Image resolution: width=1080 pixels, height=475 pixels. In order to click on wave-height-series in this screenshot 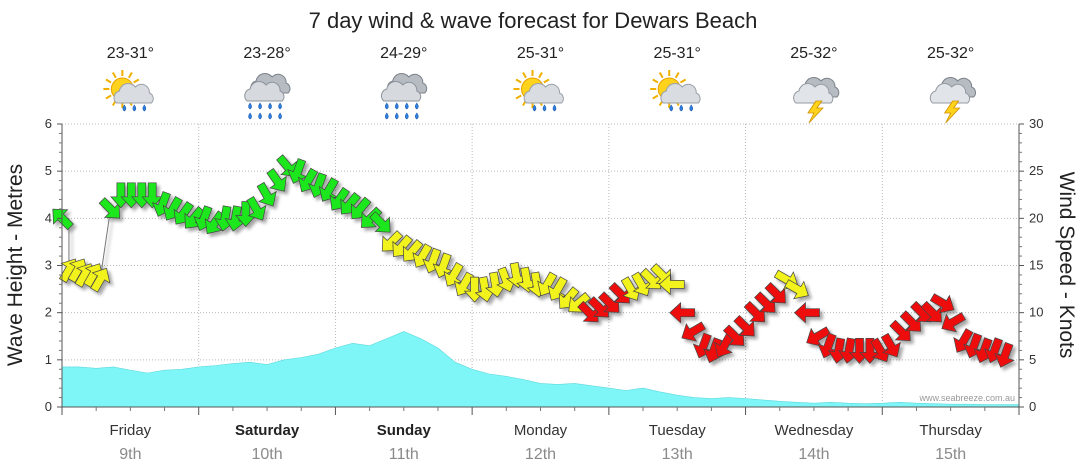, I will do `click(540, 369)`.